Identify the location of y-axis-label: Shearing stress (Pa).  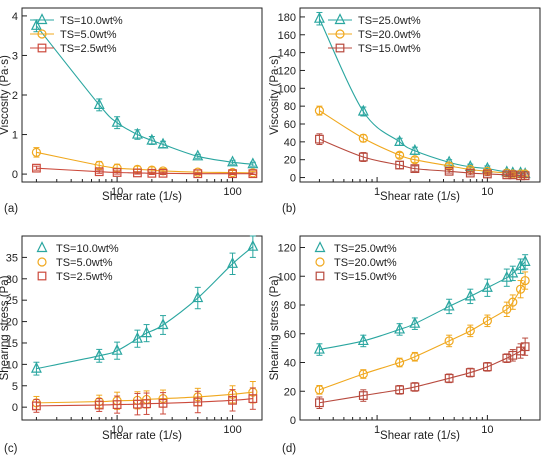
(275, 327).